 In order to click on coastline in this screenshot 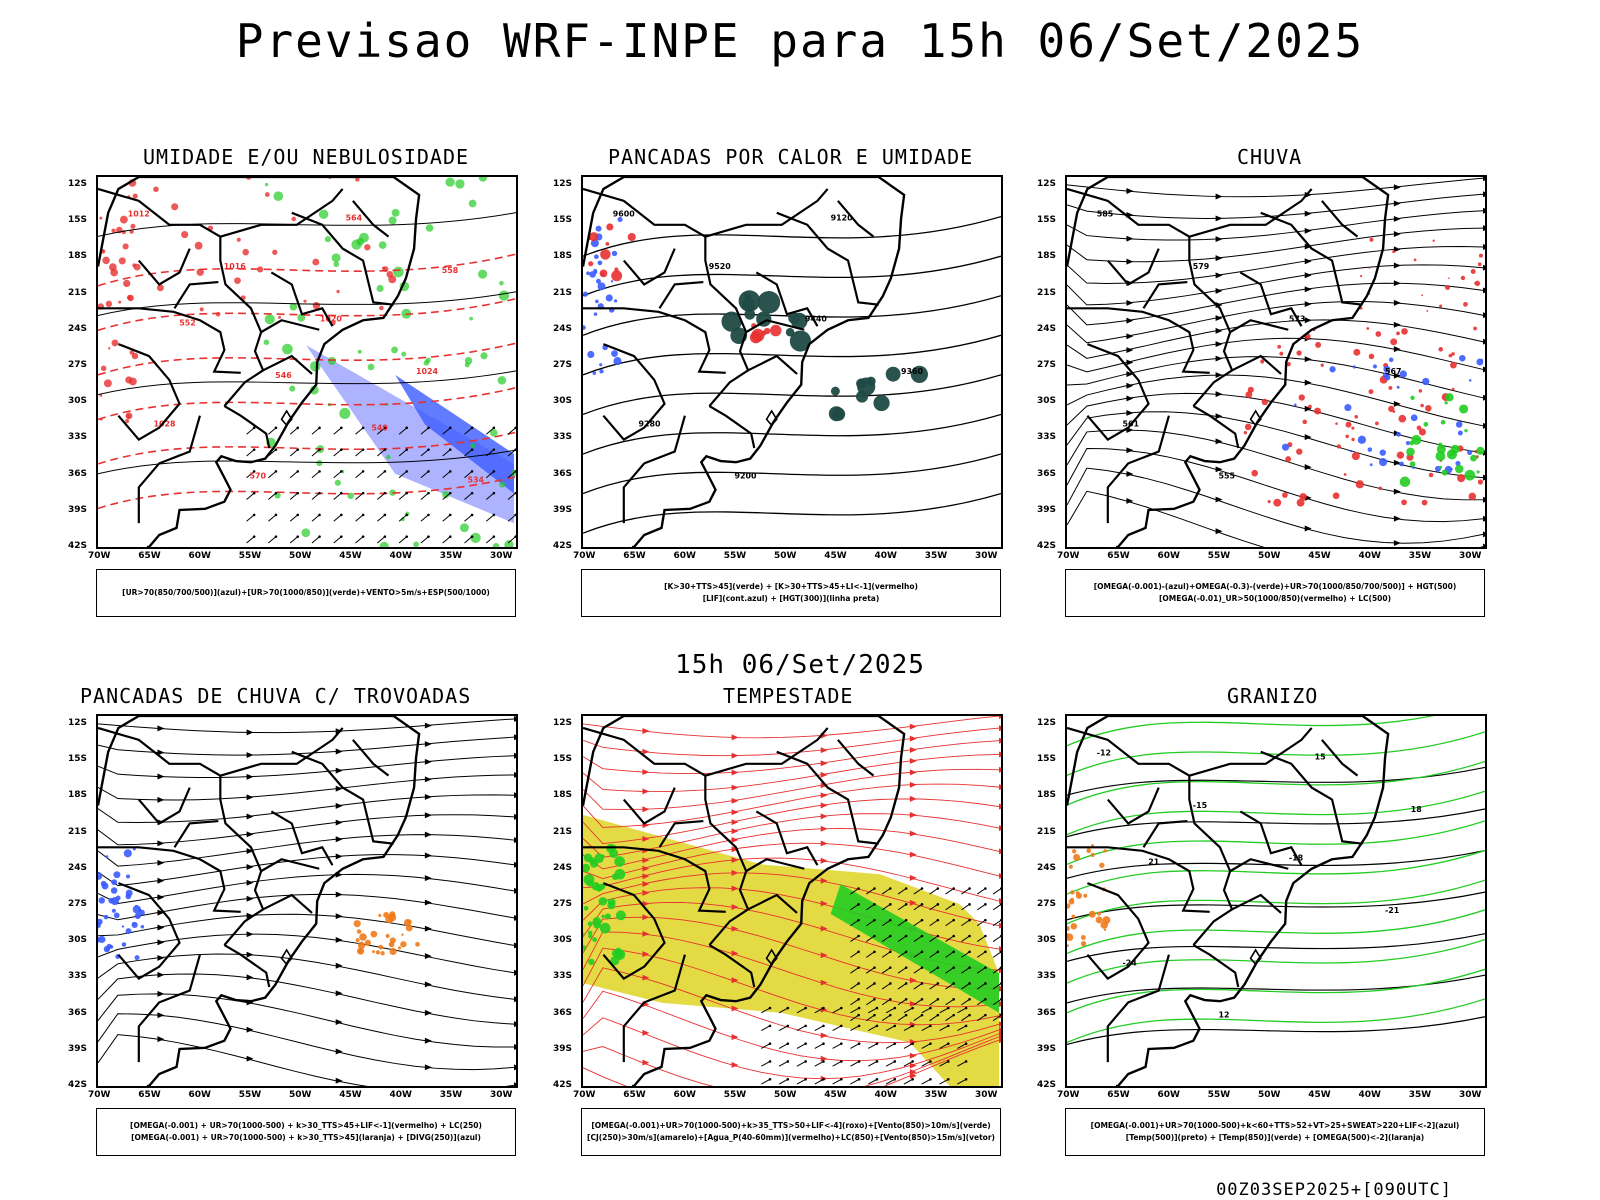, I will do `click(259, 362)`.